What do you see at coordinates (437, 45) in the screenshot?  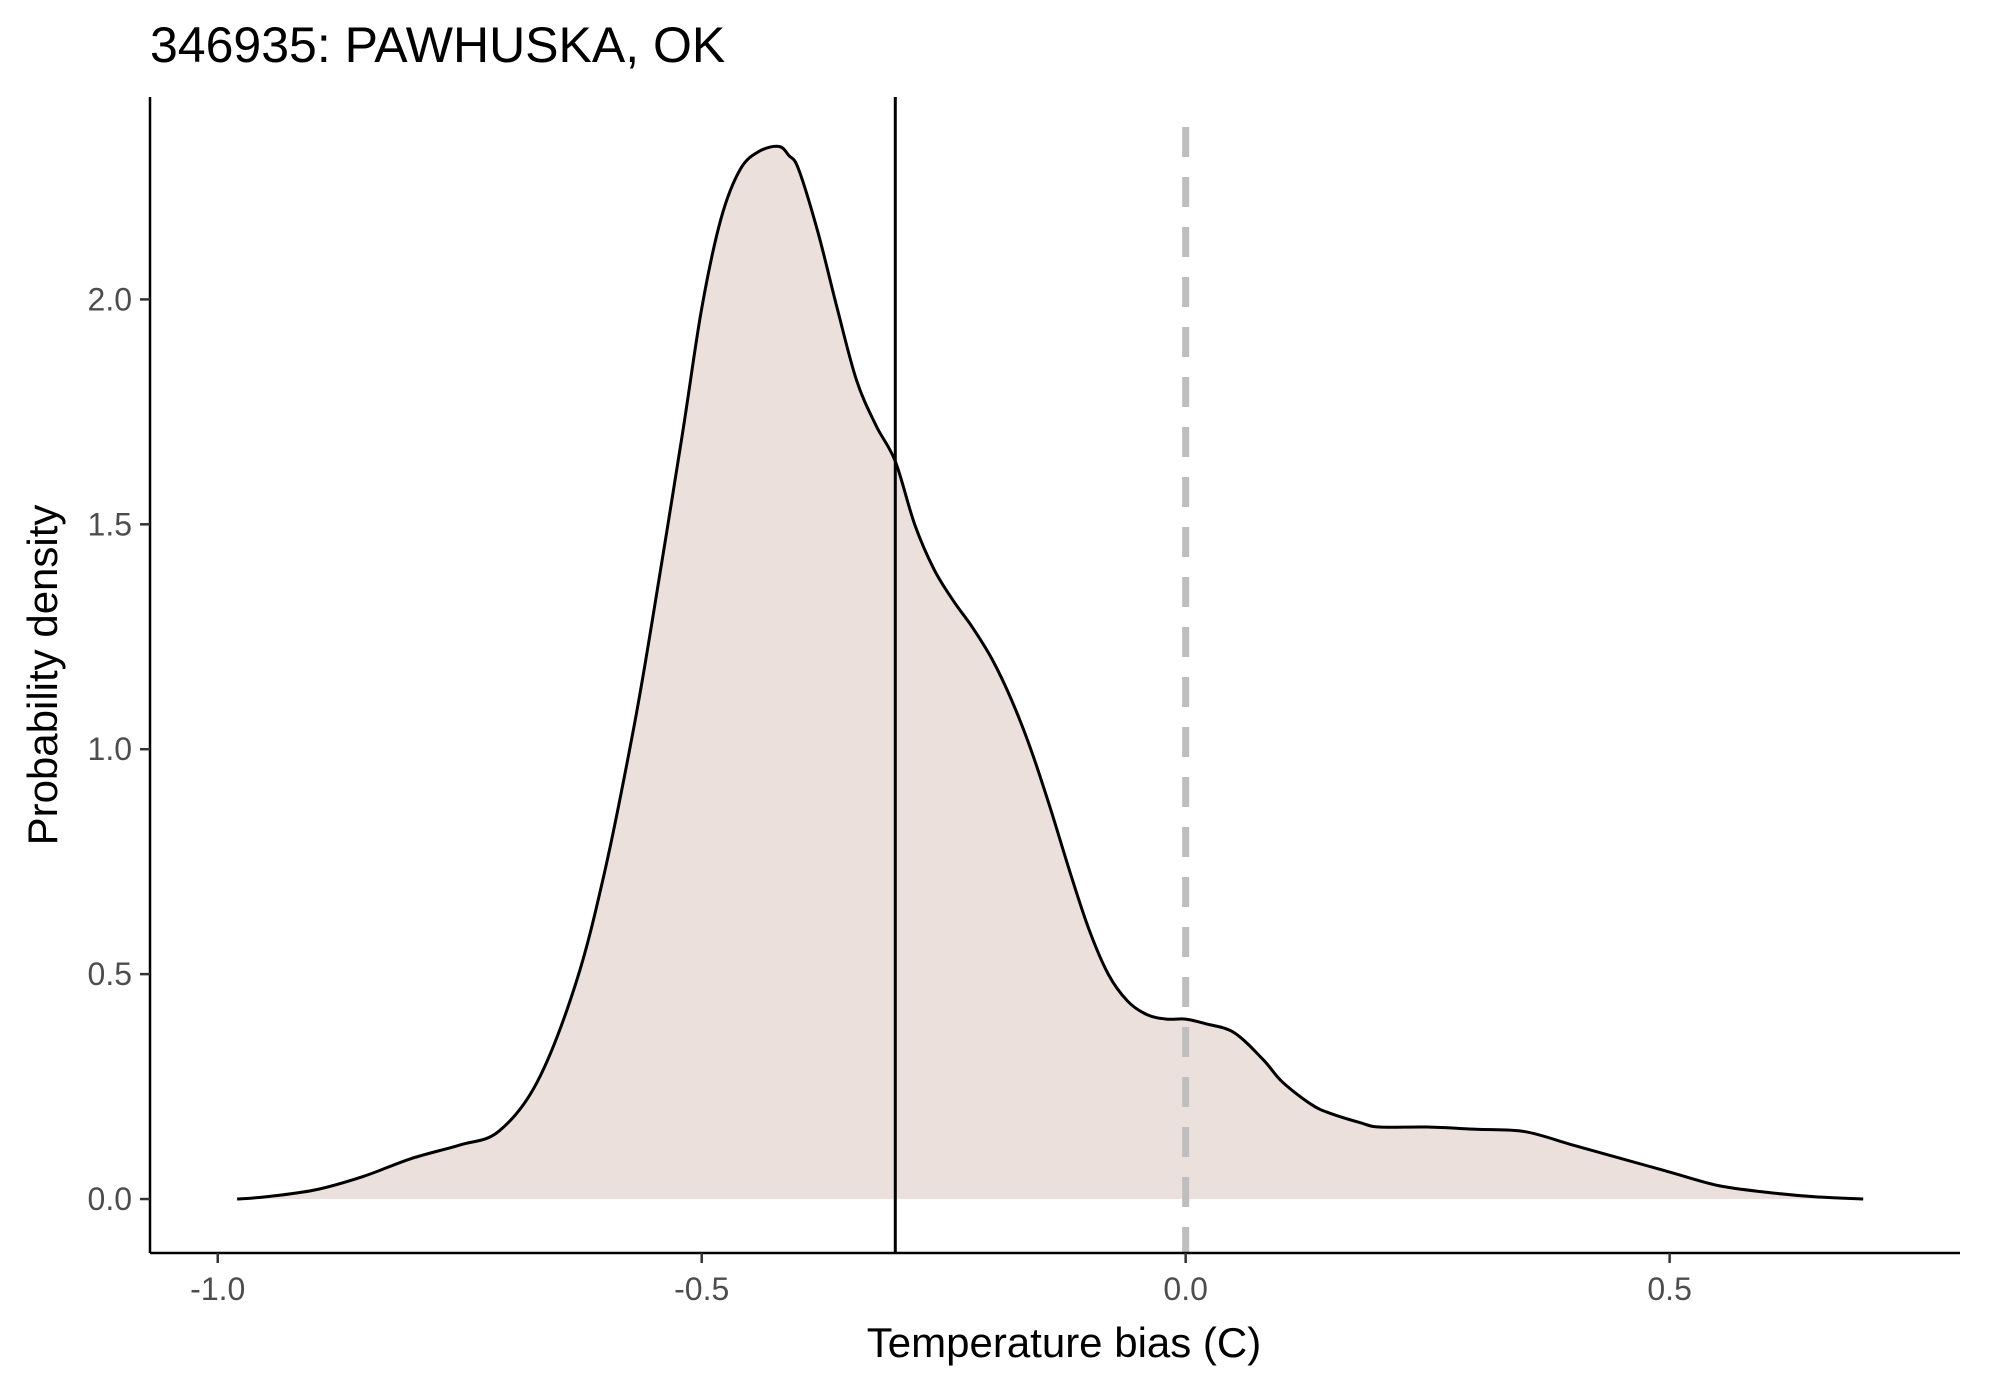 I see `chart-title: 346935: PAWHUSKA, OK` at bounding box center [437, 45].